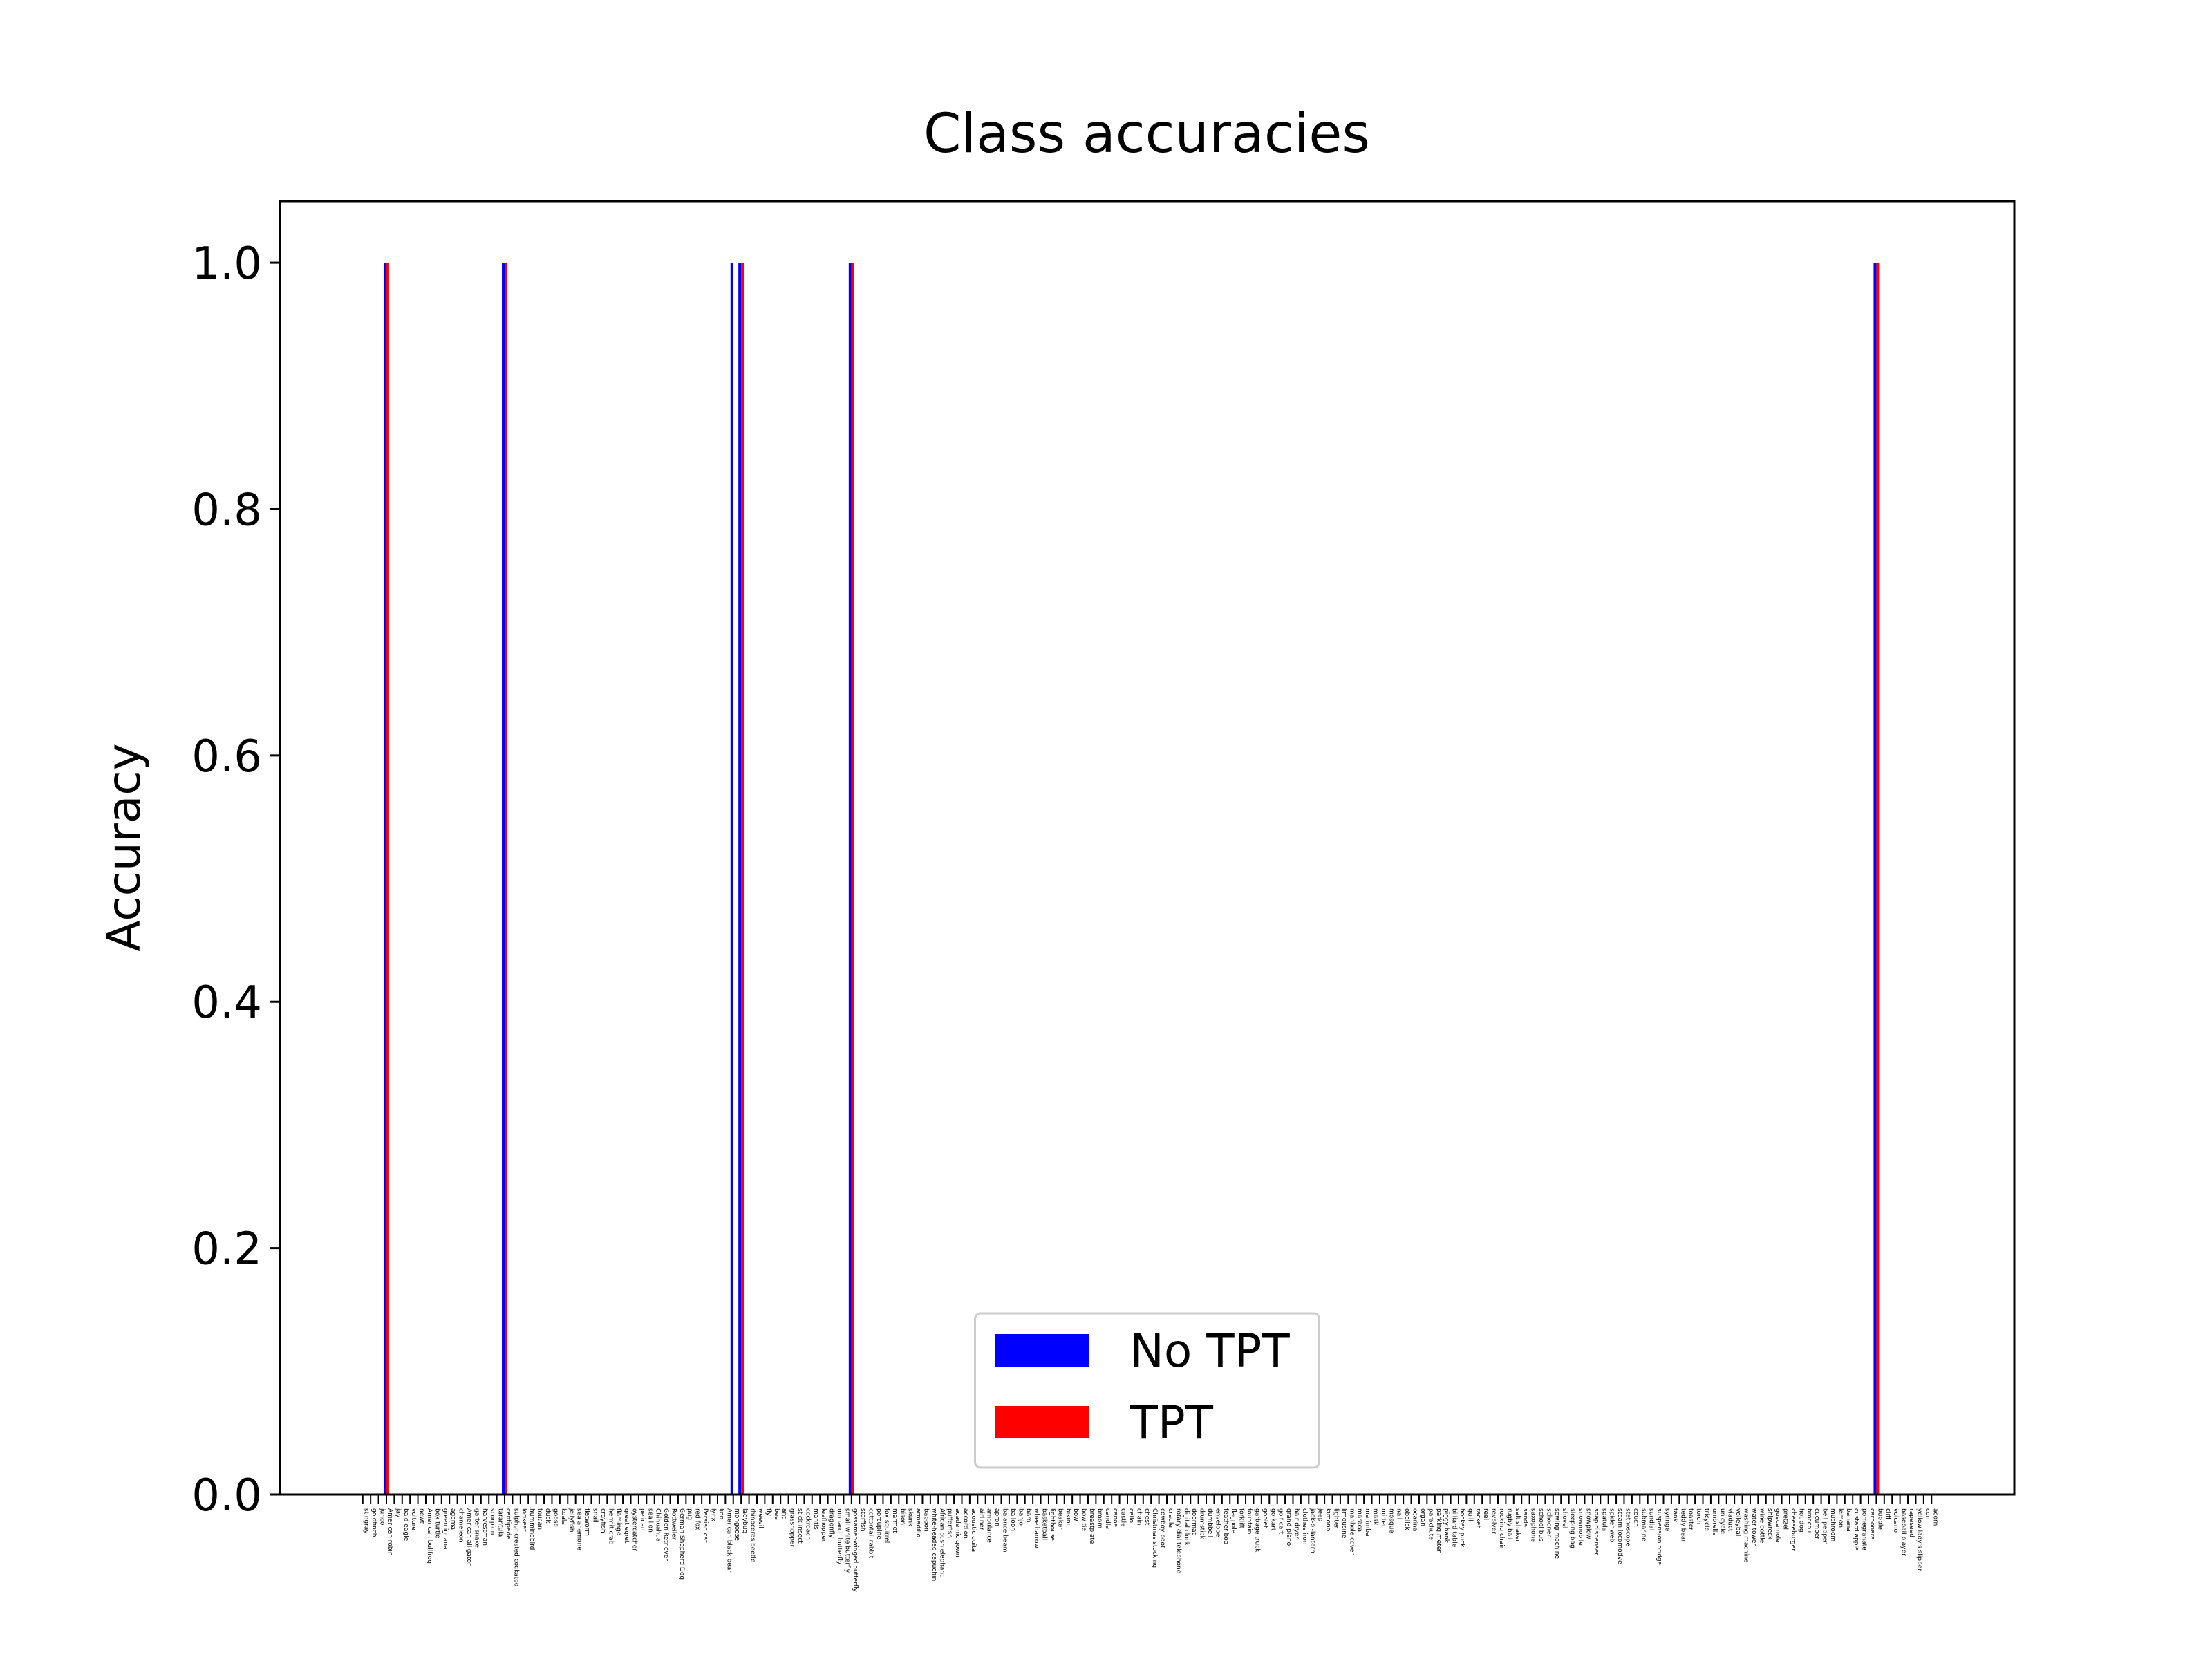  What do you see at coordinates (1375, 1517) in the screenshot?
I see `x-tick-label: mask` at bounding box center [1375, 1517].